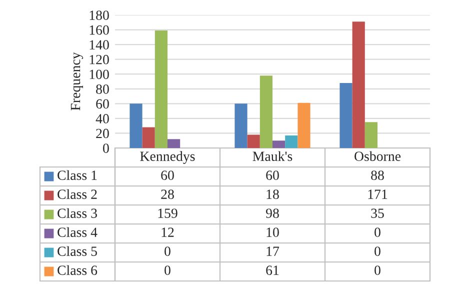  I want to click on data-label: 18, so click(272, 194).